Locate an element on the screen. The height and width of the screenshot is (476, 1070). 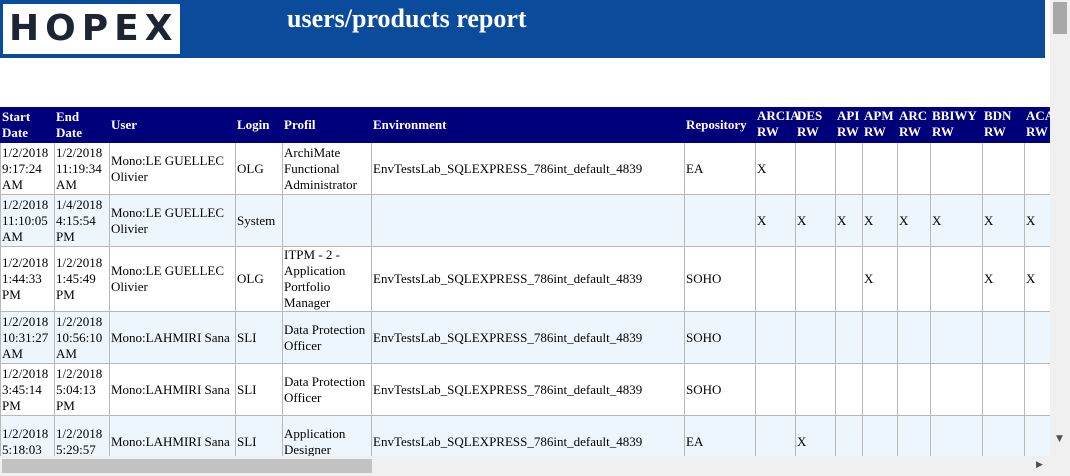
column-header: Start Date is located at coordinates (27, 125).